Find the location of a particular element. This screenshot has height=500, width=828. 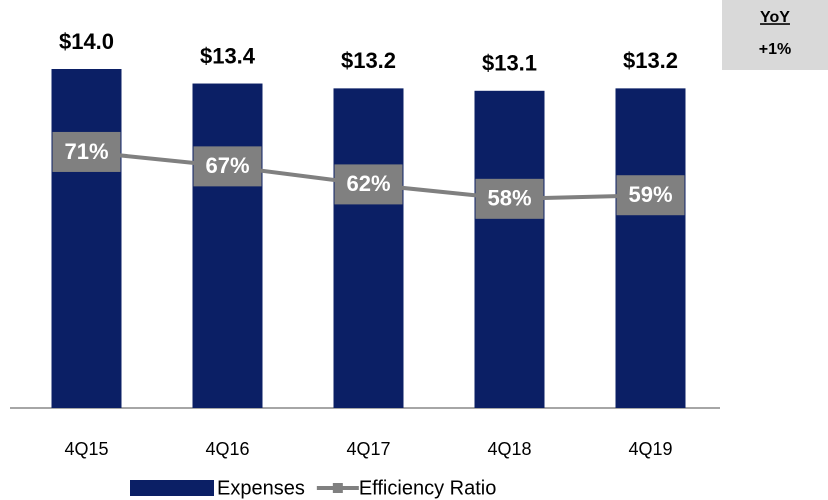

x-tick-label: 4Q16 is located at coordinates (227, 449).